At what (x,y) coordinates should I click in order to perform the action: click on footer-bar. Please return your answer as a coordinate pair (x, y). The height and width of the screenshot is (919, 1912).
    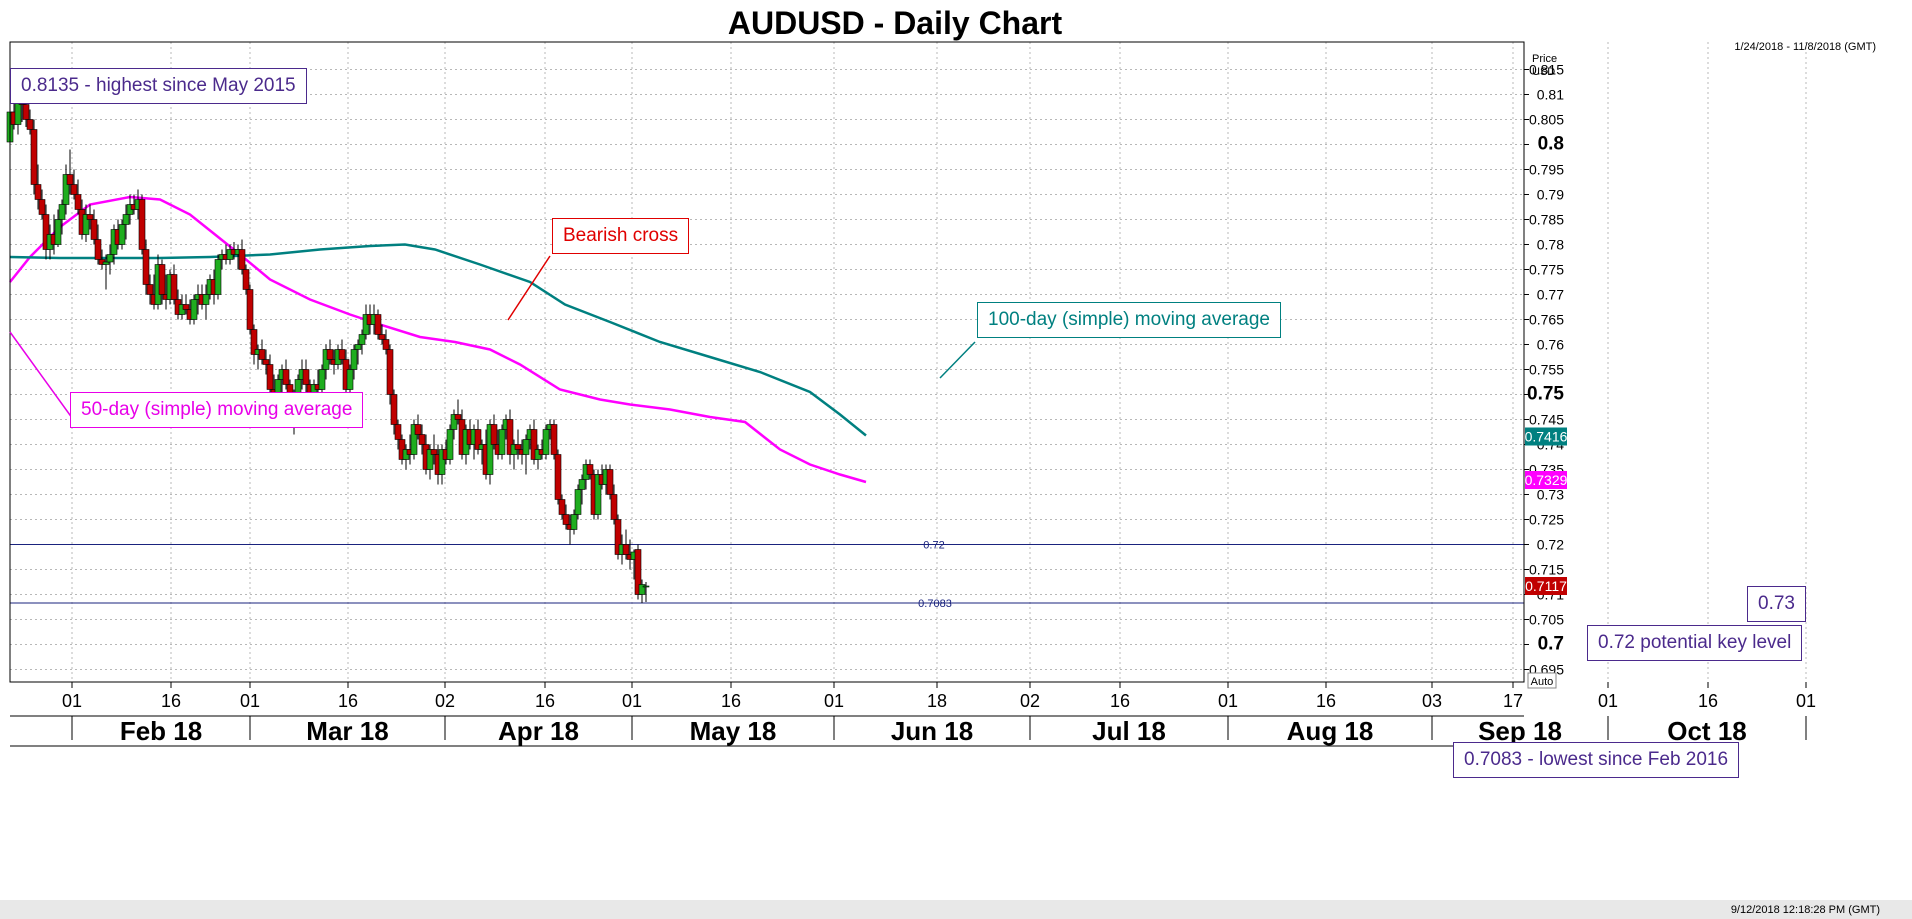
    Looking at the image, I should click on (956, 909).